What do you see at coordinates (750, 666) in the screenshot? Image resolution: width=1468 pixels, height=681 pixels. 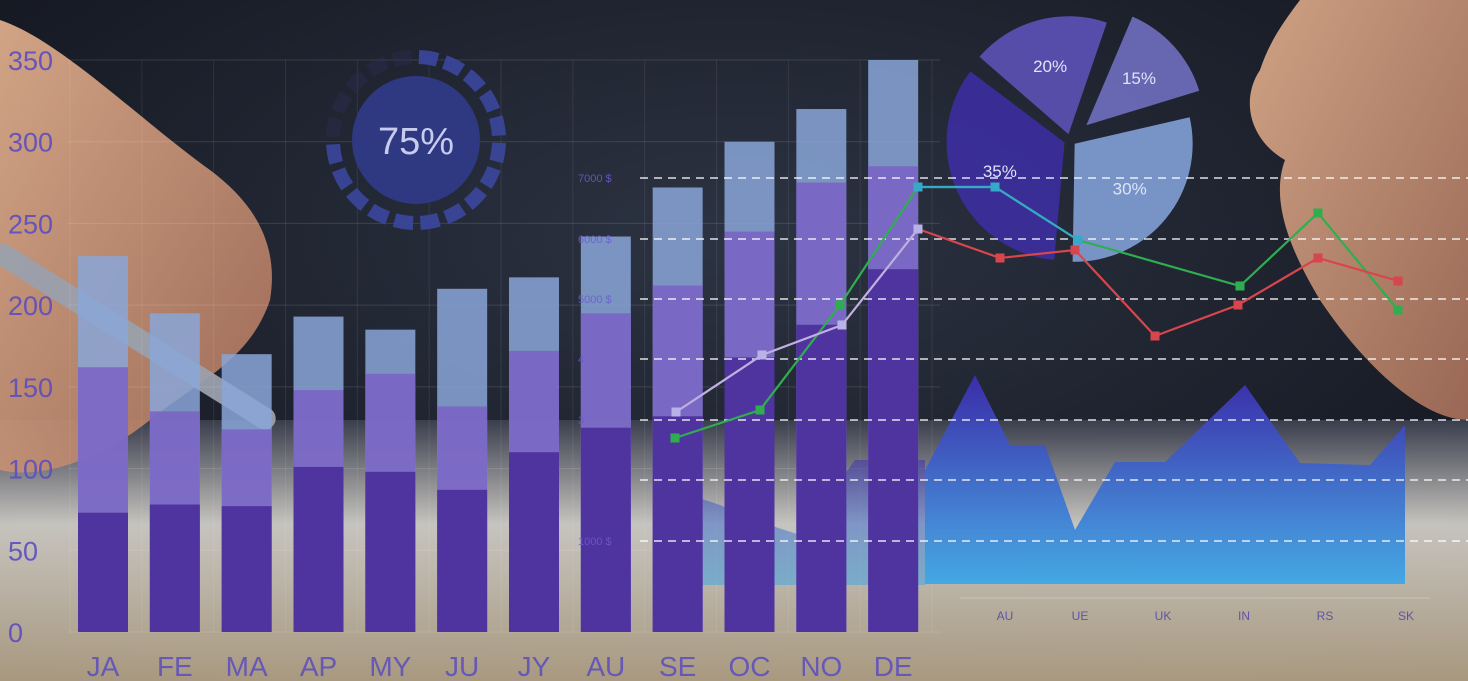 I see `x-tick-label: OC` at bounding box center [750, 666].